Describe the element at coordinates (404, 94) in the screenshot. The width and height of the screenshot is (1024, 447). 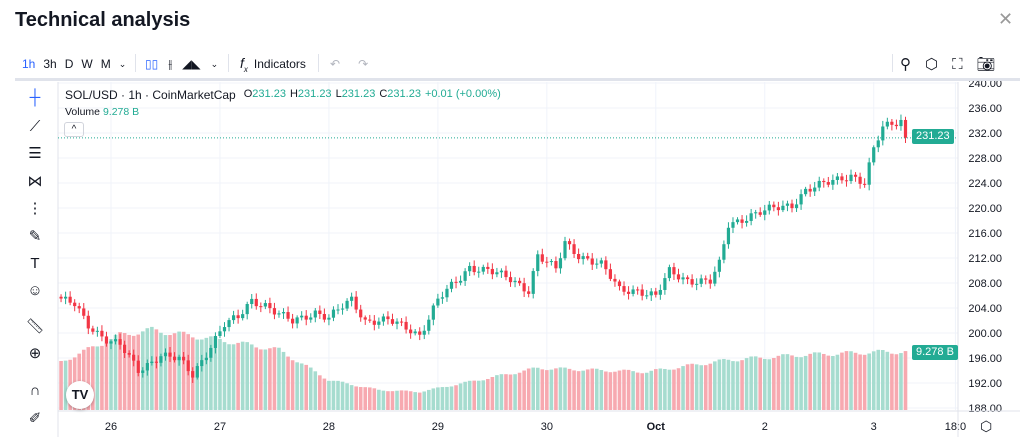
I see `close-value: 231.23` at that location.